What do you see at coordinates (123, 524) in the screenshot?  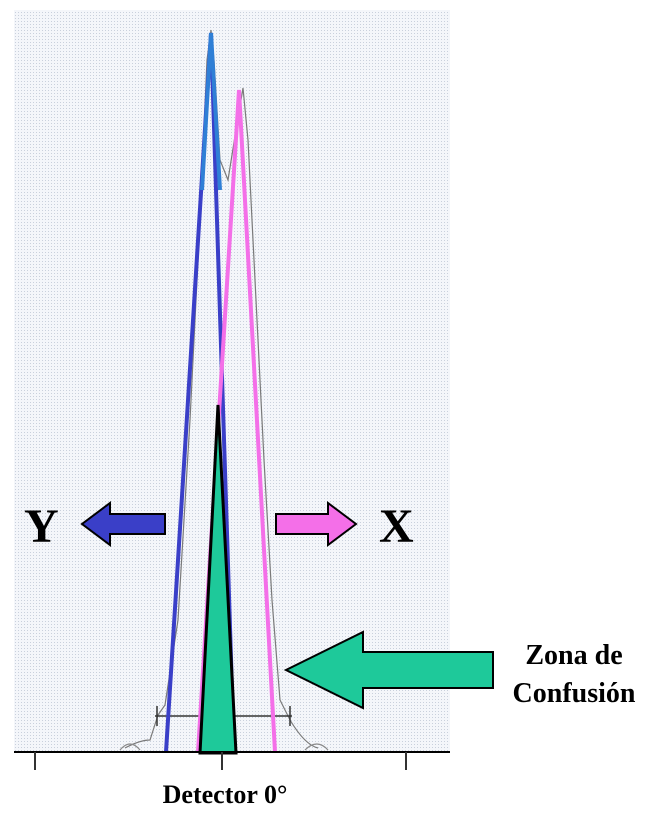 I see `arrow-left-icon` at bounding box center [123, 524].